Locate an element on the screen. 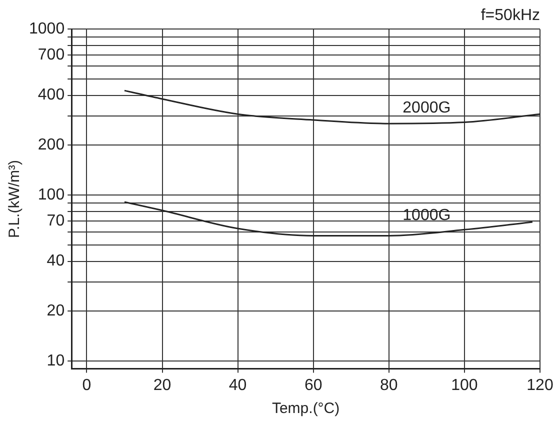 This screenshot has height=422, width=558. x-tick-label: 40 is located at coordinates (237, 385).